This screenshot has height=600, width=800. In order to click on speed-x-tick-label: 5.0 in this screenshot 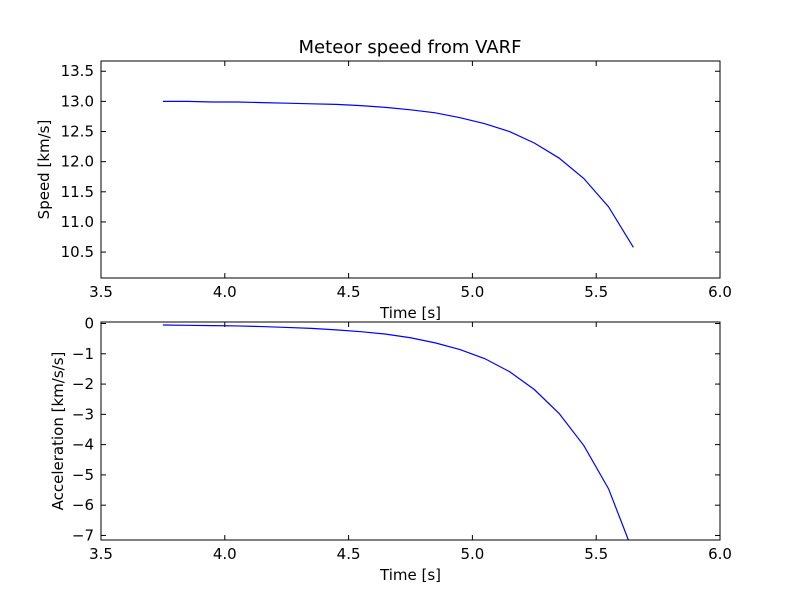, I will do `click(472, 292)`.